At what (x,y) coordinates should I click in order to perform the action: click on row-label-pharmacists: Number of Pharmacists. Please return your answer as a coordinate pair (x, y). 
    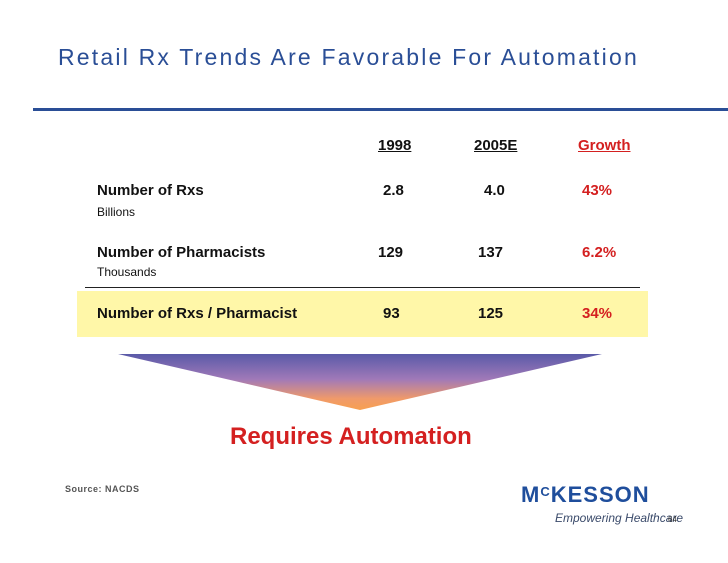
    Looking at the image, I should click on (181, 252).